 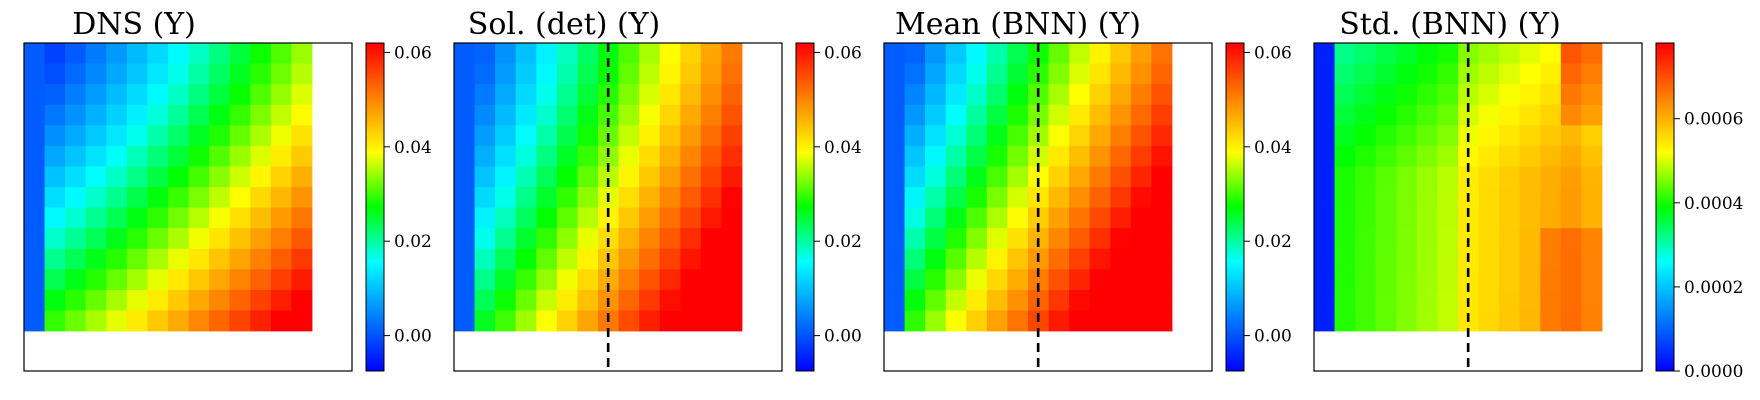 I want to click on colorbar-tick-label: 0.00, so click(x=843, y=337).